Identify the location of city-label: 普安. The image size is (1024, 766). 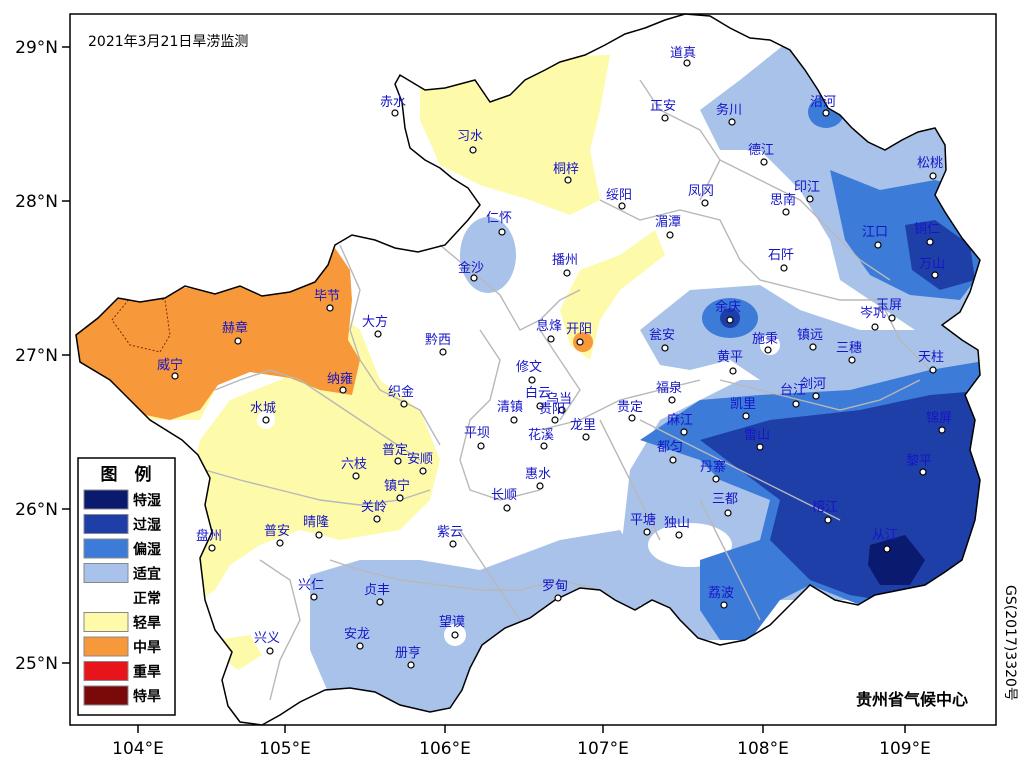
(277, 531).